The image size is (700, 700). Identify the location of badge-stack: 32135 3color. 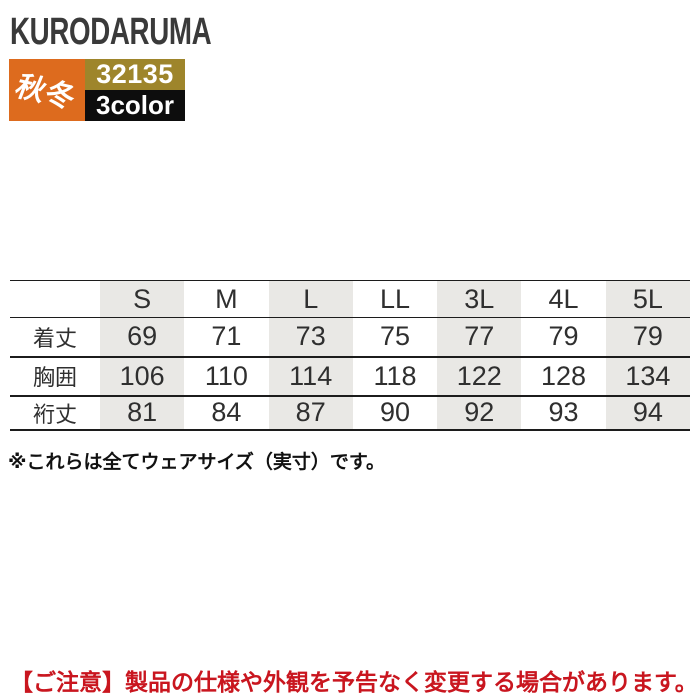
(135, 90).